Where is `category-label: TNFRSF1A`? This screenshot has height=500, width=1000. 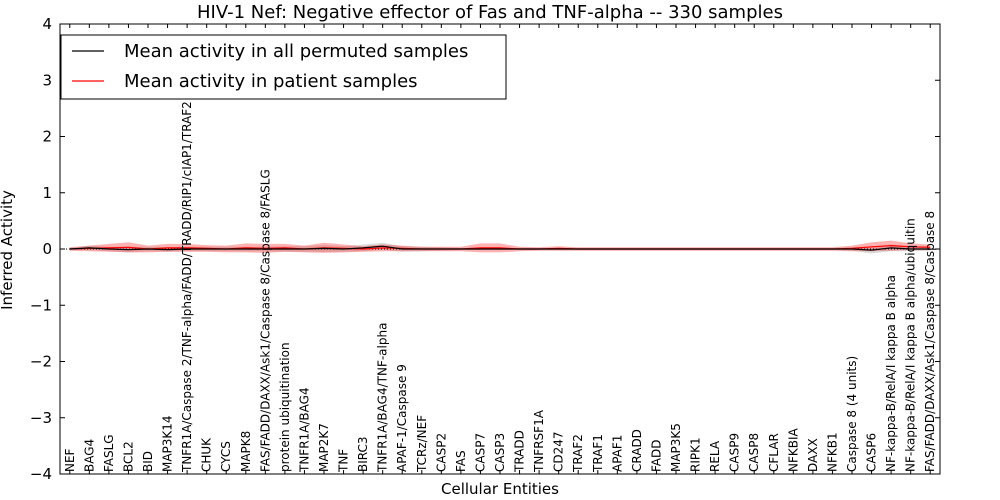
category-label: TNFRSF1A is located at coordinates (539, 441).